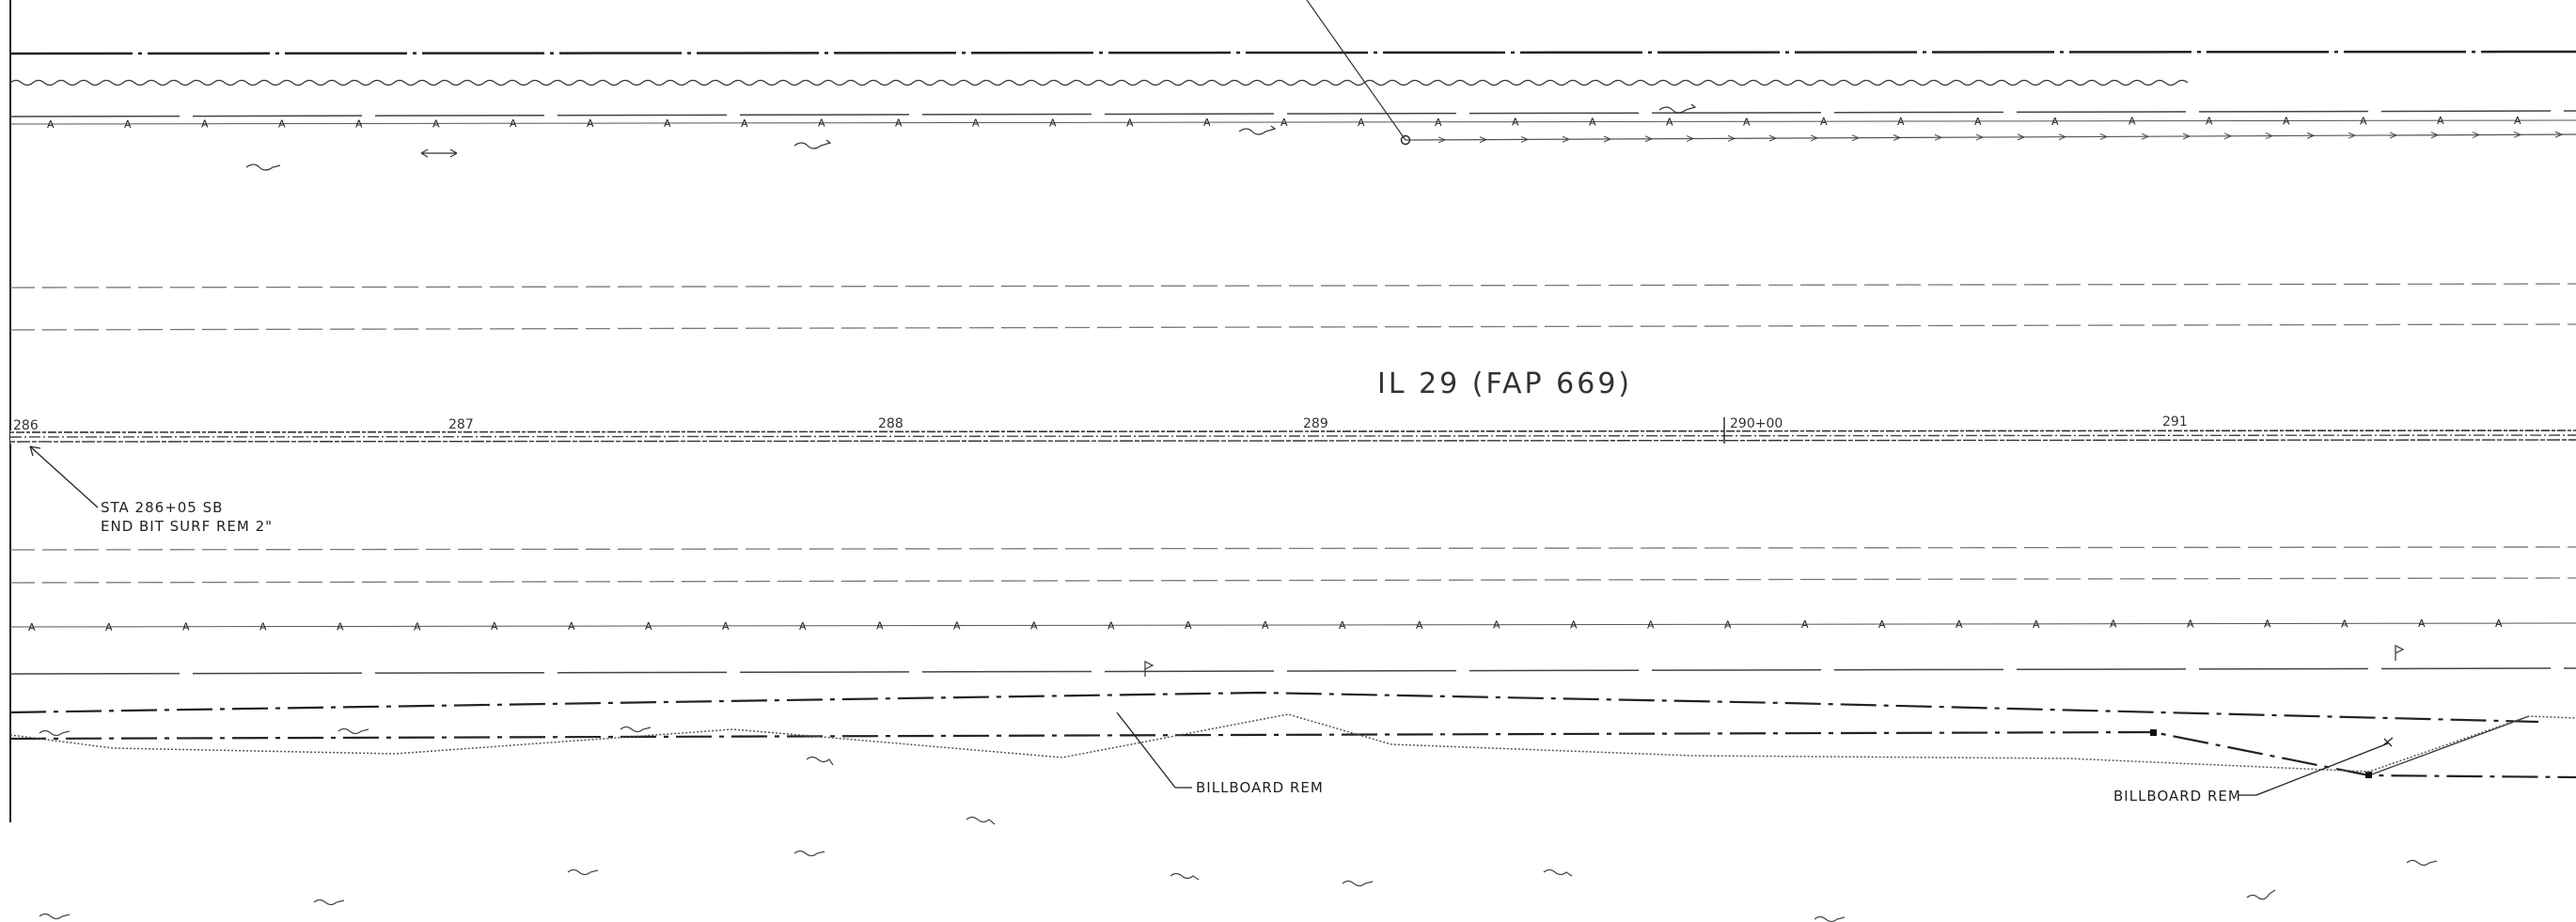 The height and width of the screenshot is (922, 2576). I want to click on utility-line-upper, so click(1991, 137).